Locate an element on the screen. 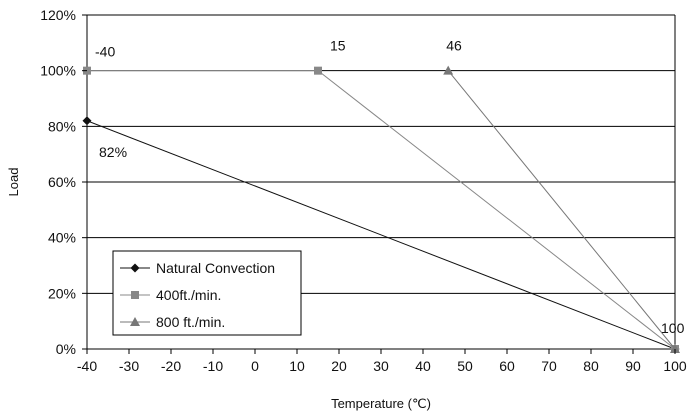 The width and height of the screenshot is (694, 414). x-tick-label-1: -30 is located at coordinates (129, 366).